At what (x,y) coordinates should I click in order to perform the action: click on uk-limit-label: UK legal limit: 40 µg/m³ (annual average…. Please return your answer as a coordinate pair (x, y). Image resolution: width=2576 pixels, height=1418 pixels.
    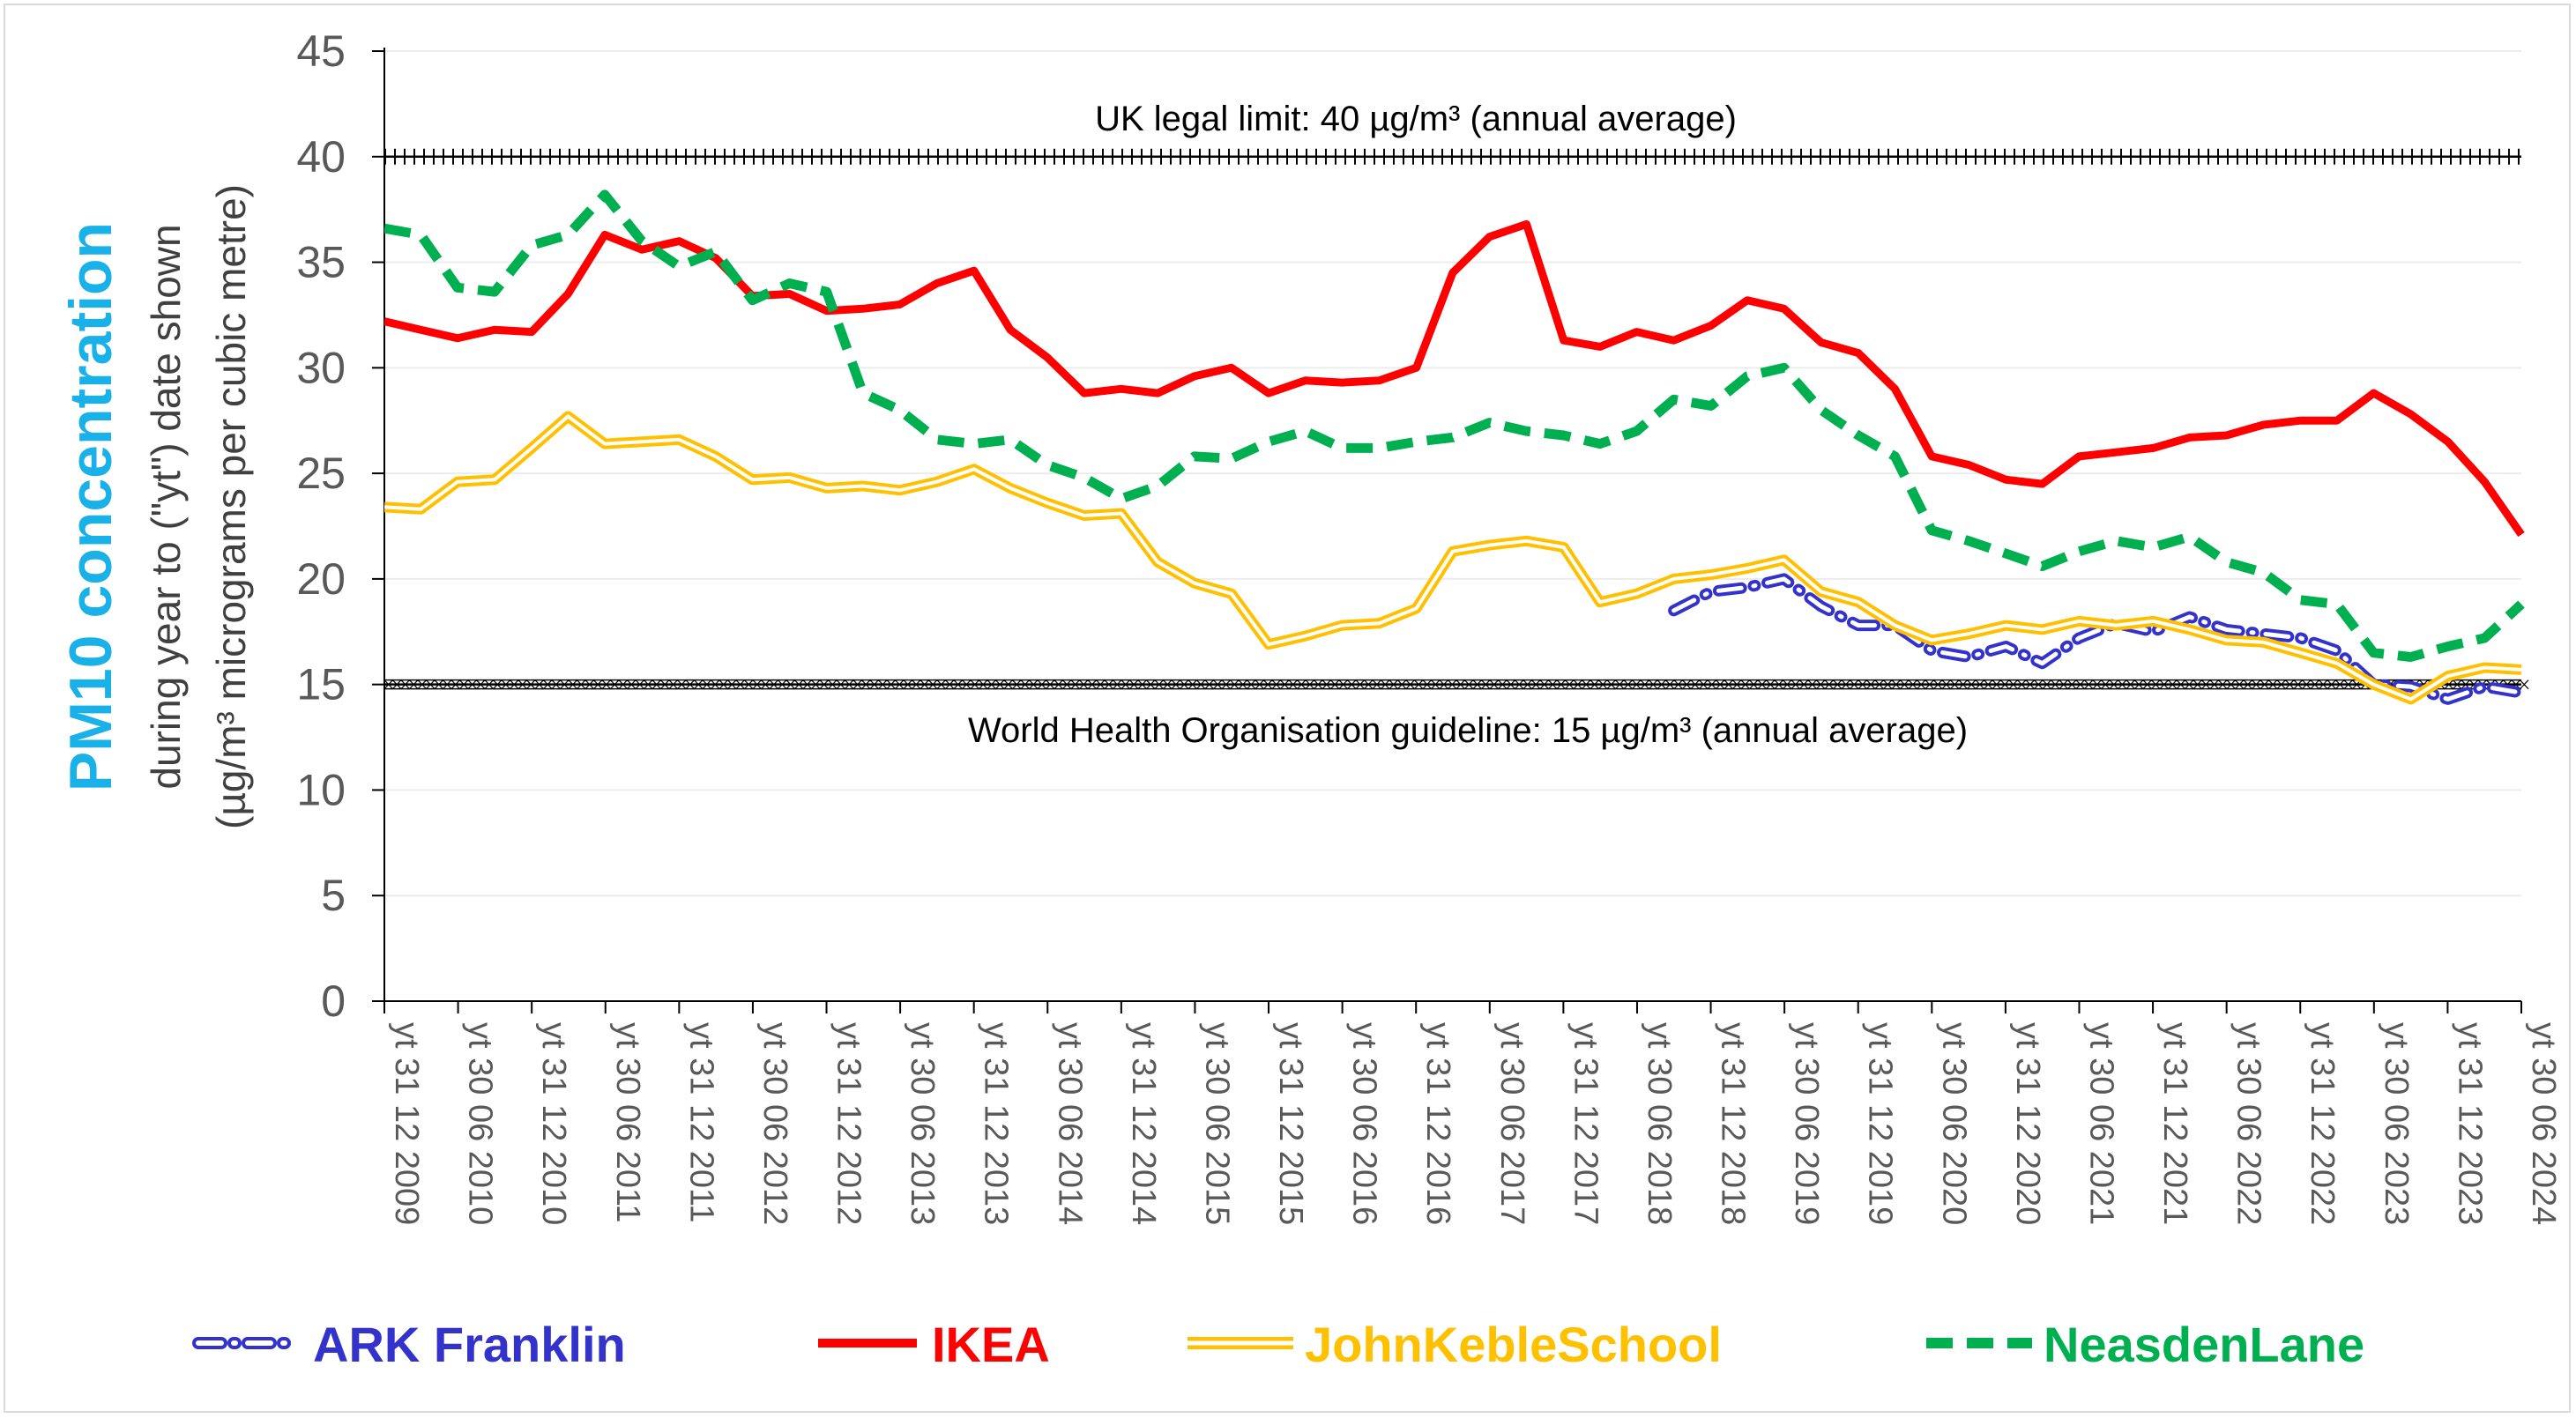
    Looking at the image, I should click on (1416, 119).